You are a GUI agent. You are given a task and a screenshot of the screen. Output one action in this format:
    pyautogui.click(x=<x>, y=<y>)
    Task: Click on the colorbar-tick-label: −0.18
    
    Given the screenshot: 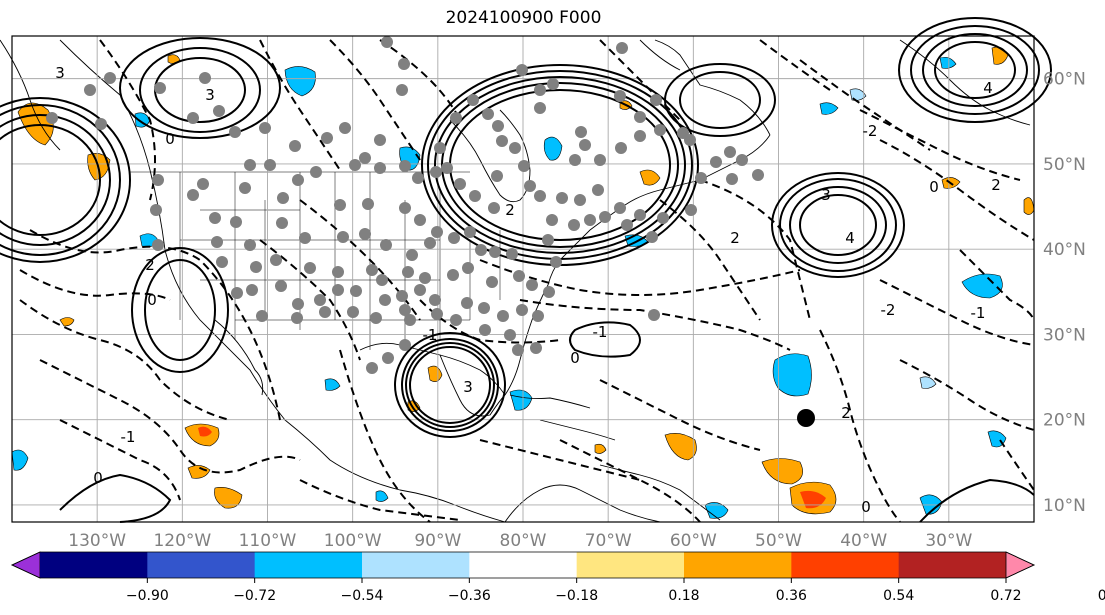 What is the action you would take?
    pyautogui.click(x=576, y=596)
    